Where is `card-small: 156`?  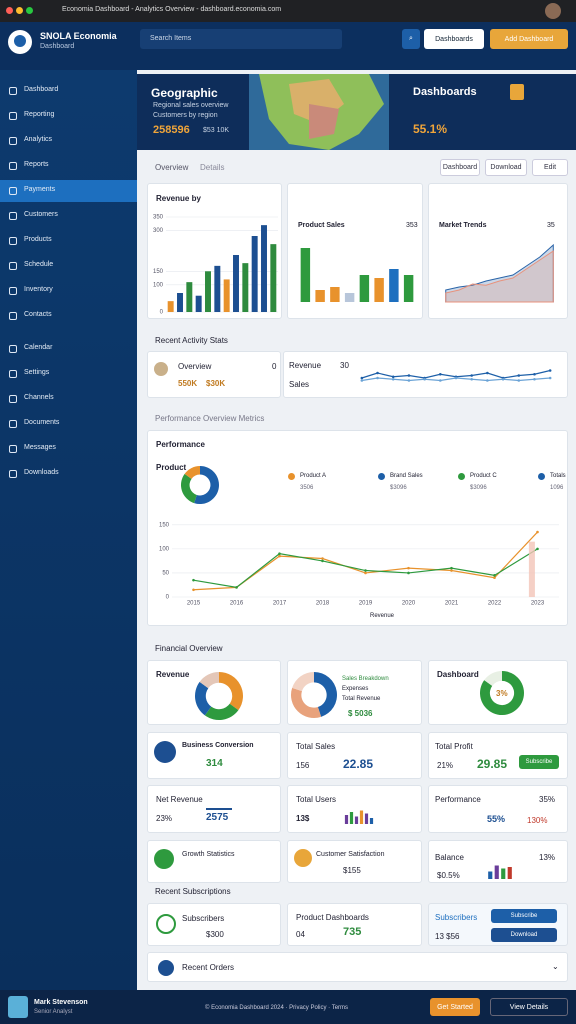
card-small: 156 is located at coordinates (303, 765).